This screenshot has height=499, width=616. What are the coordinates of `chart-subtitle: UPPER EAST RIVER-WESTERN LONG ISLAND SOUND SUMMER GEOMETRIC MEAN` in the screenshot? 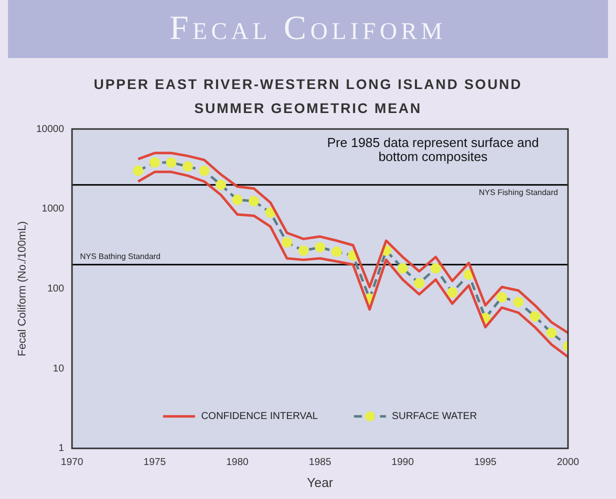 It's located at (308, 96).